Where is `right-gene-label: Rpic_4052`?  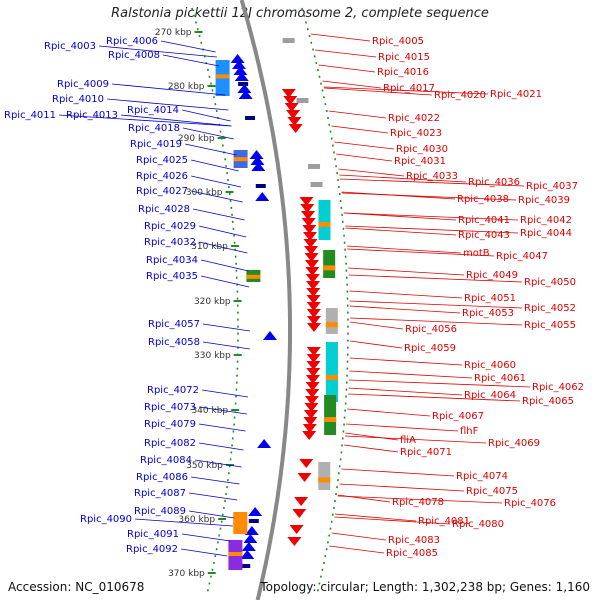
right-gene-label: Rpic_4052 is located at coordinates (550, 308).